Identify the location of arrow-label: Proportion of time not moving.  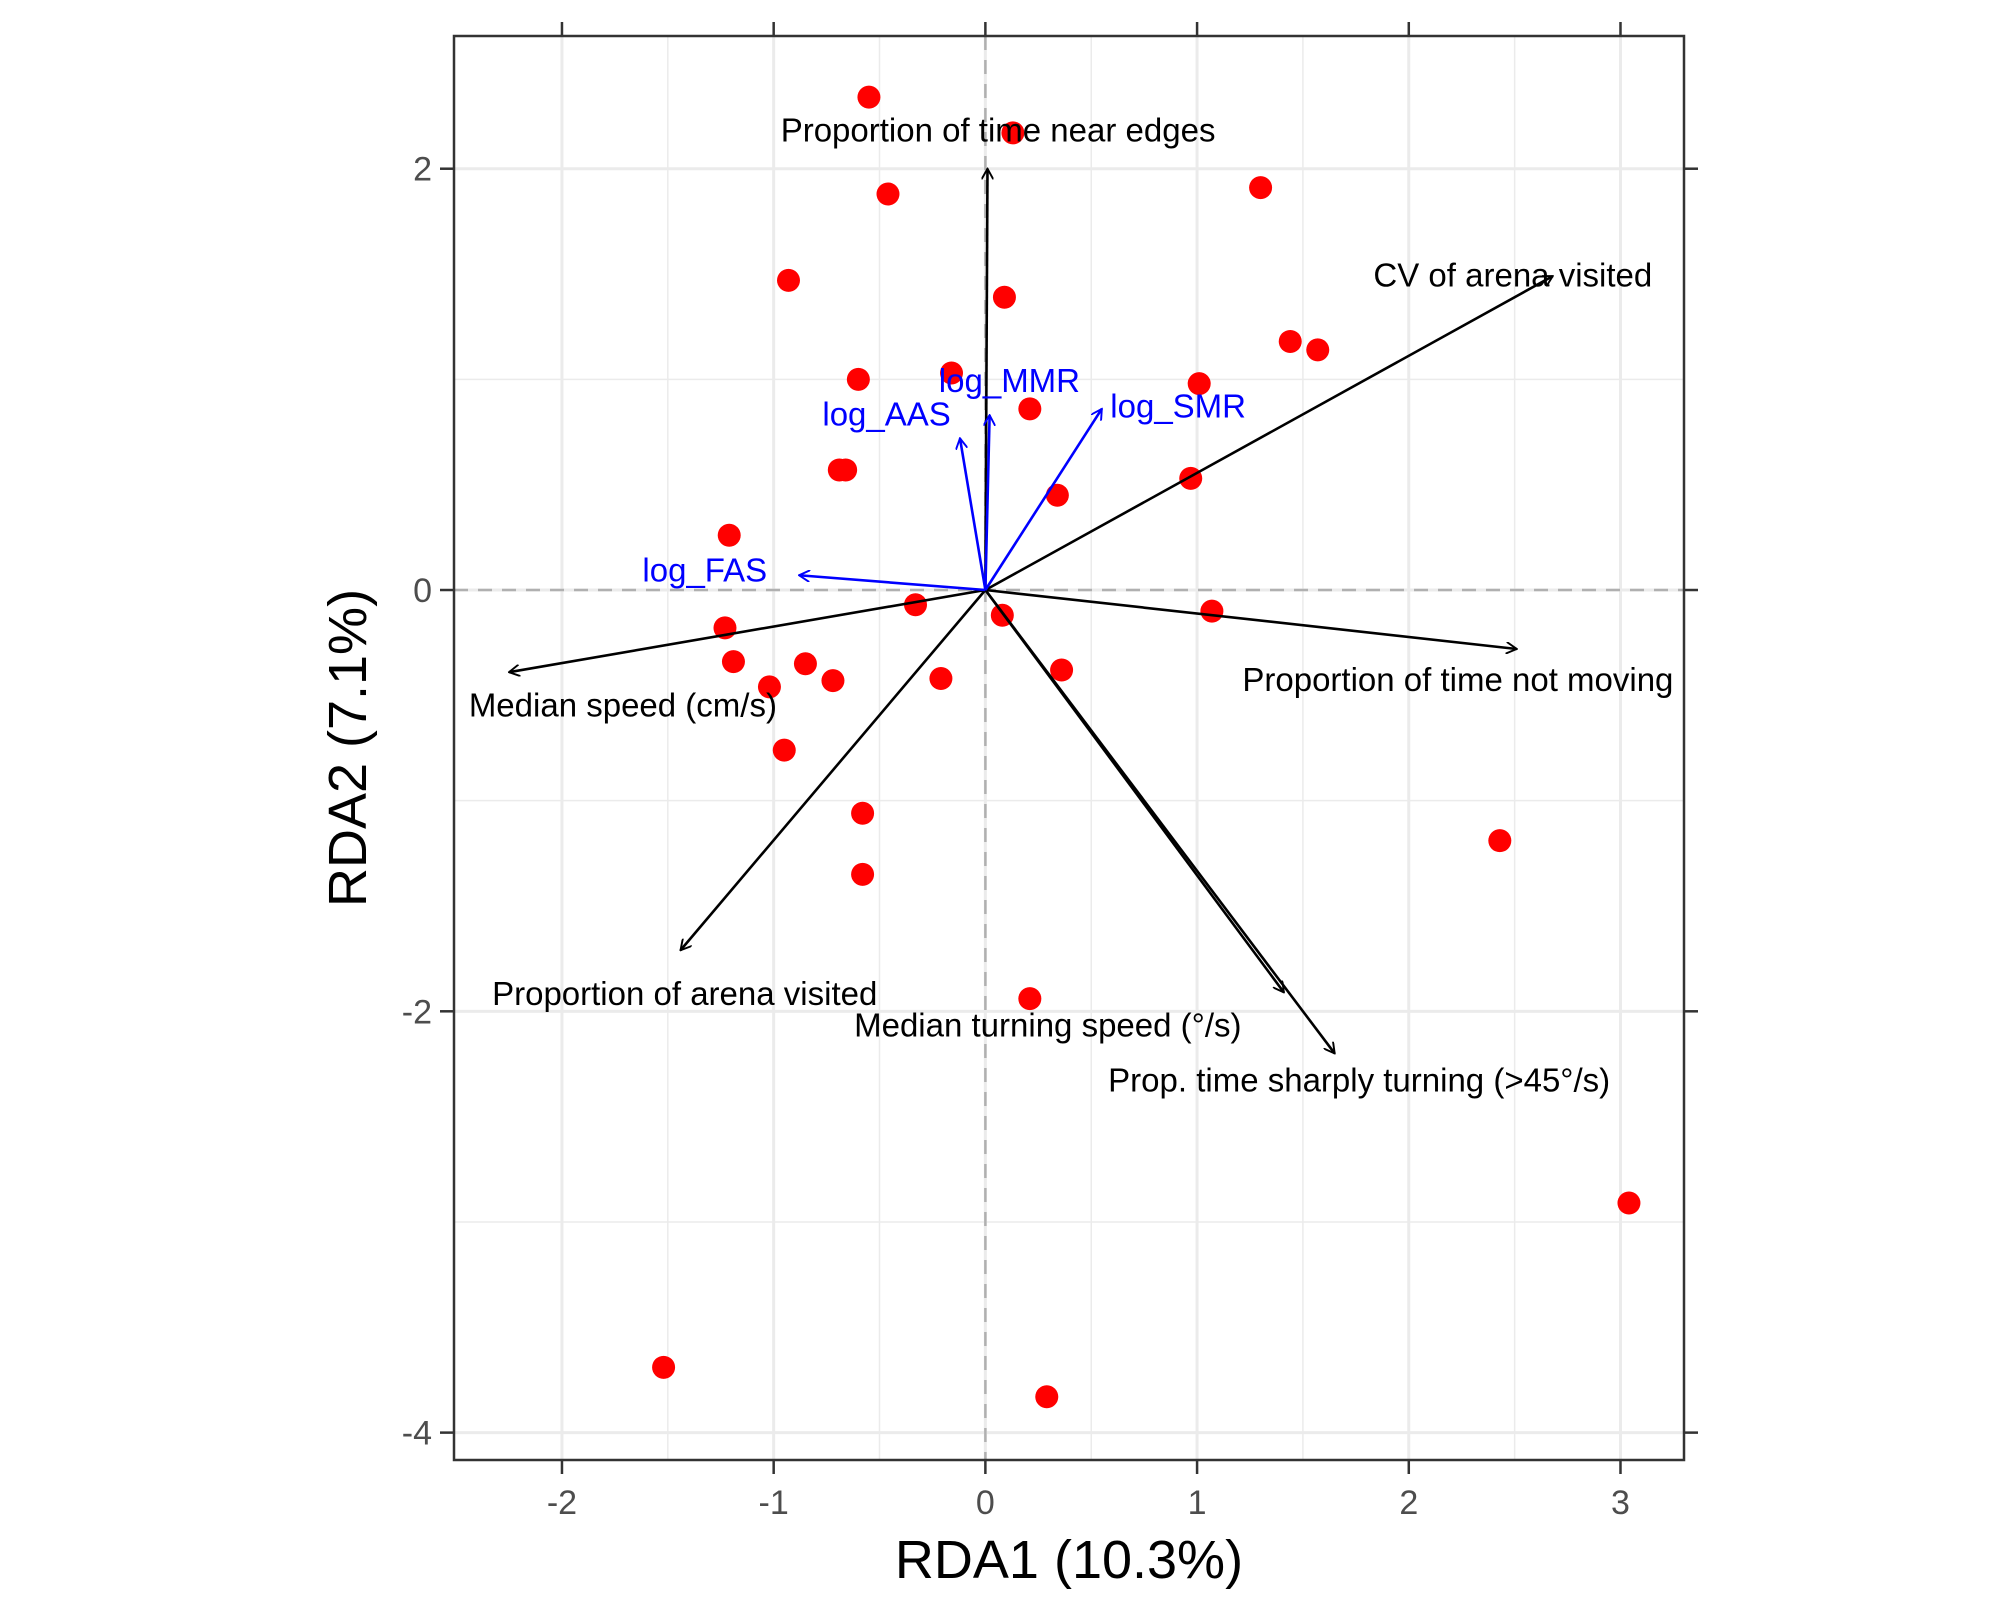
(1457, 679).